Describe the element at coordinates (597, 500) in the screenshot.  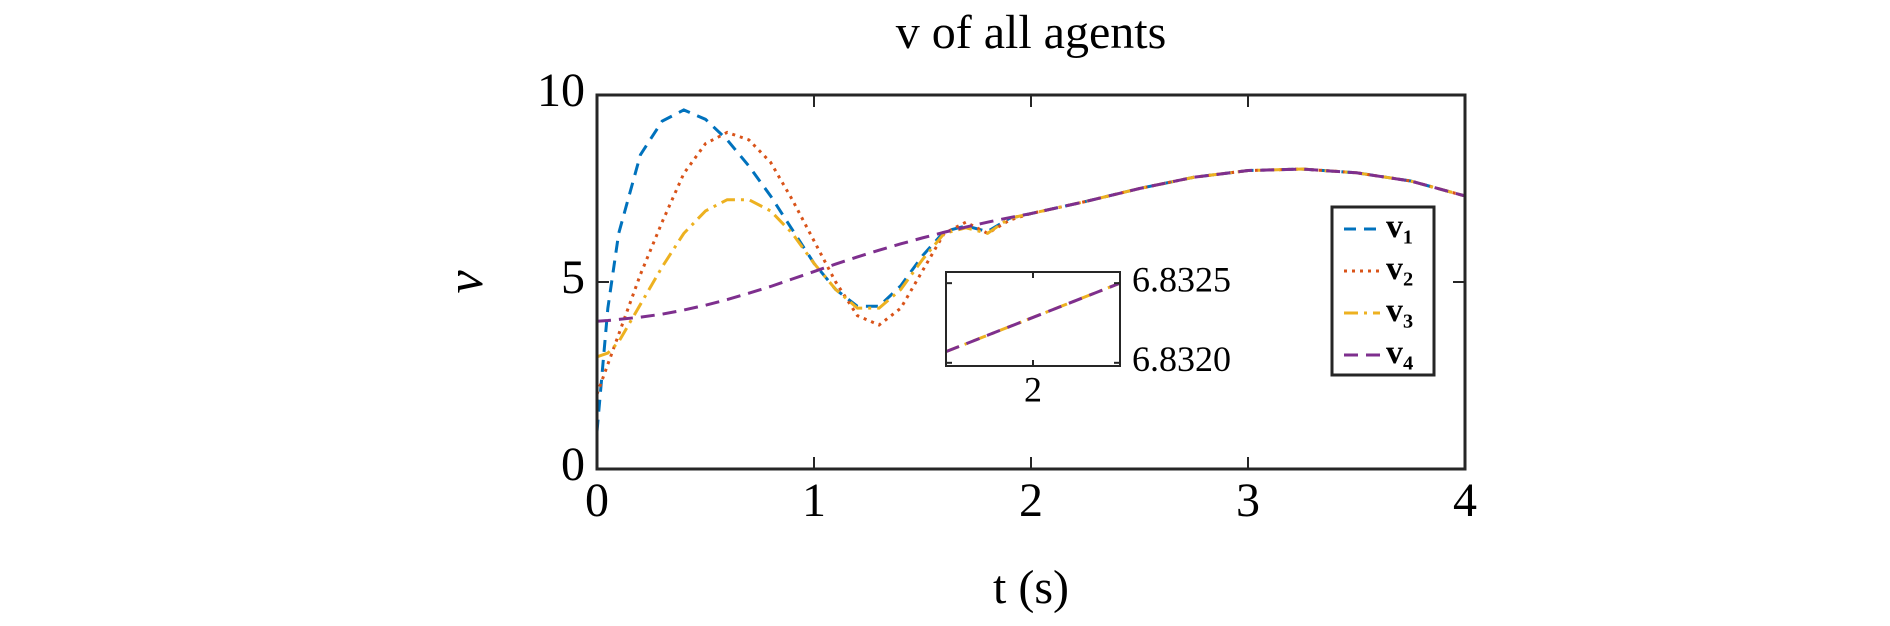
I see `x-tick-label: 0` at that location.